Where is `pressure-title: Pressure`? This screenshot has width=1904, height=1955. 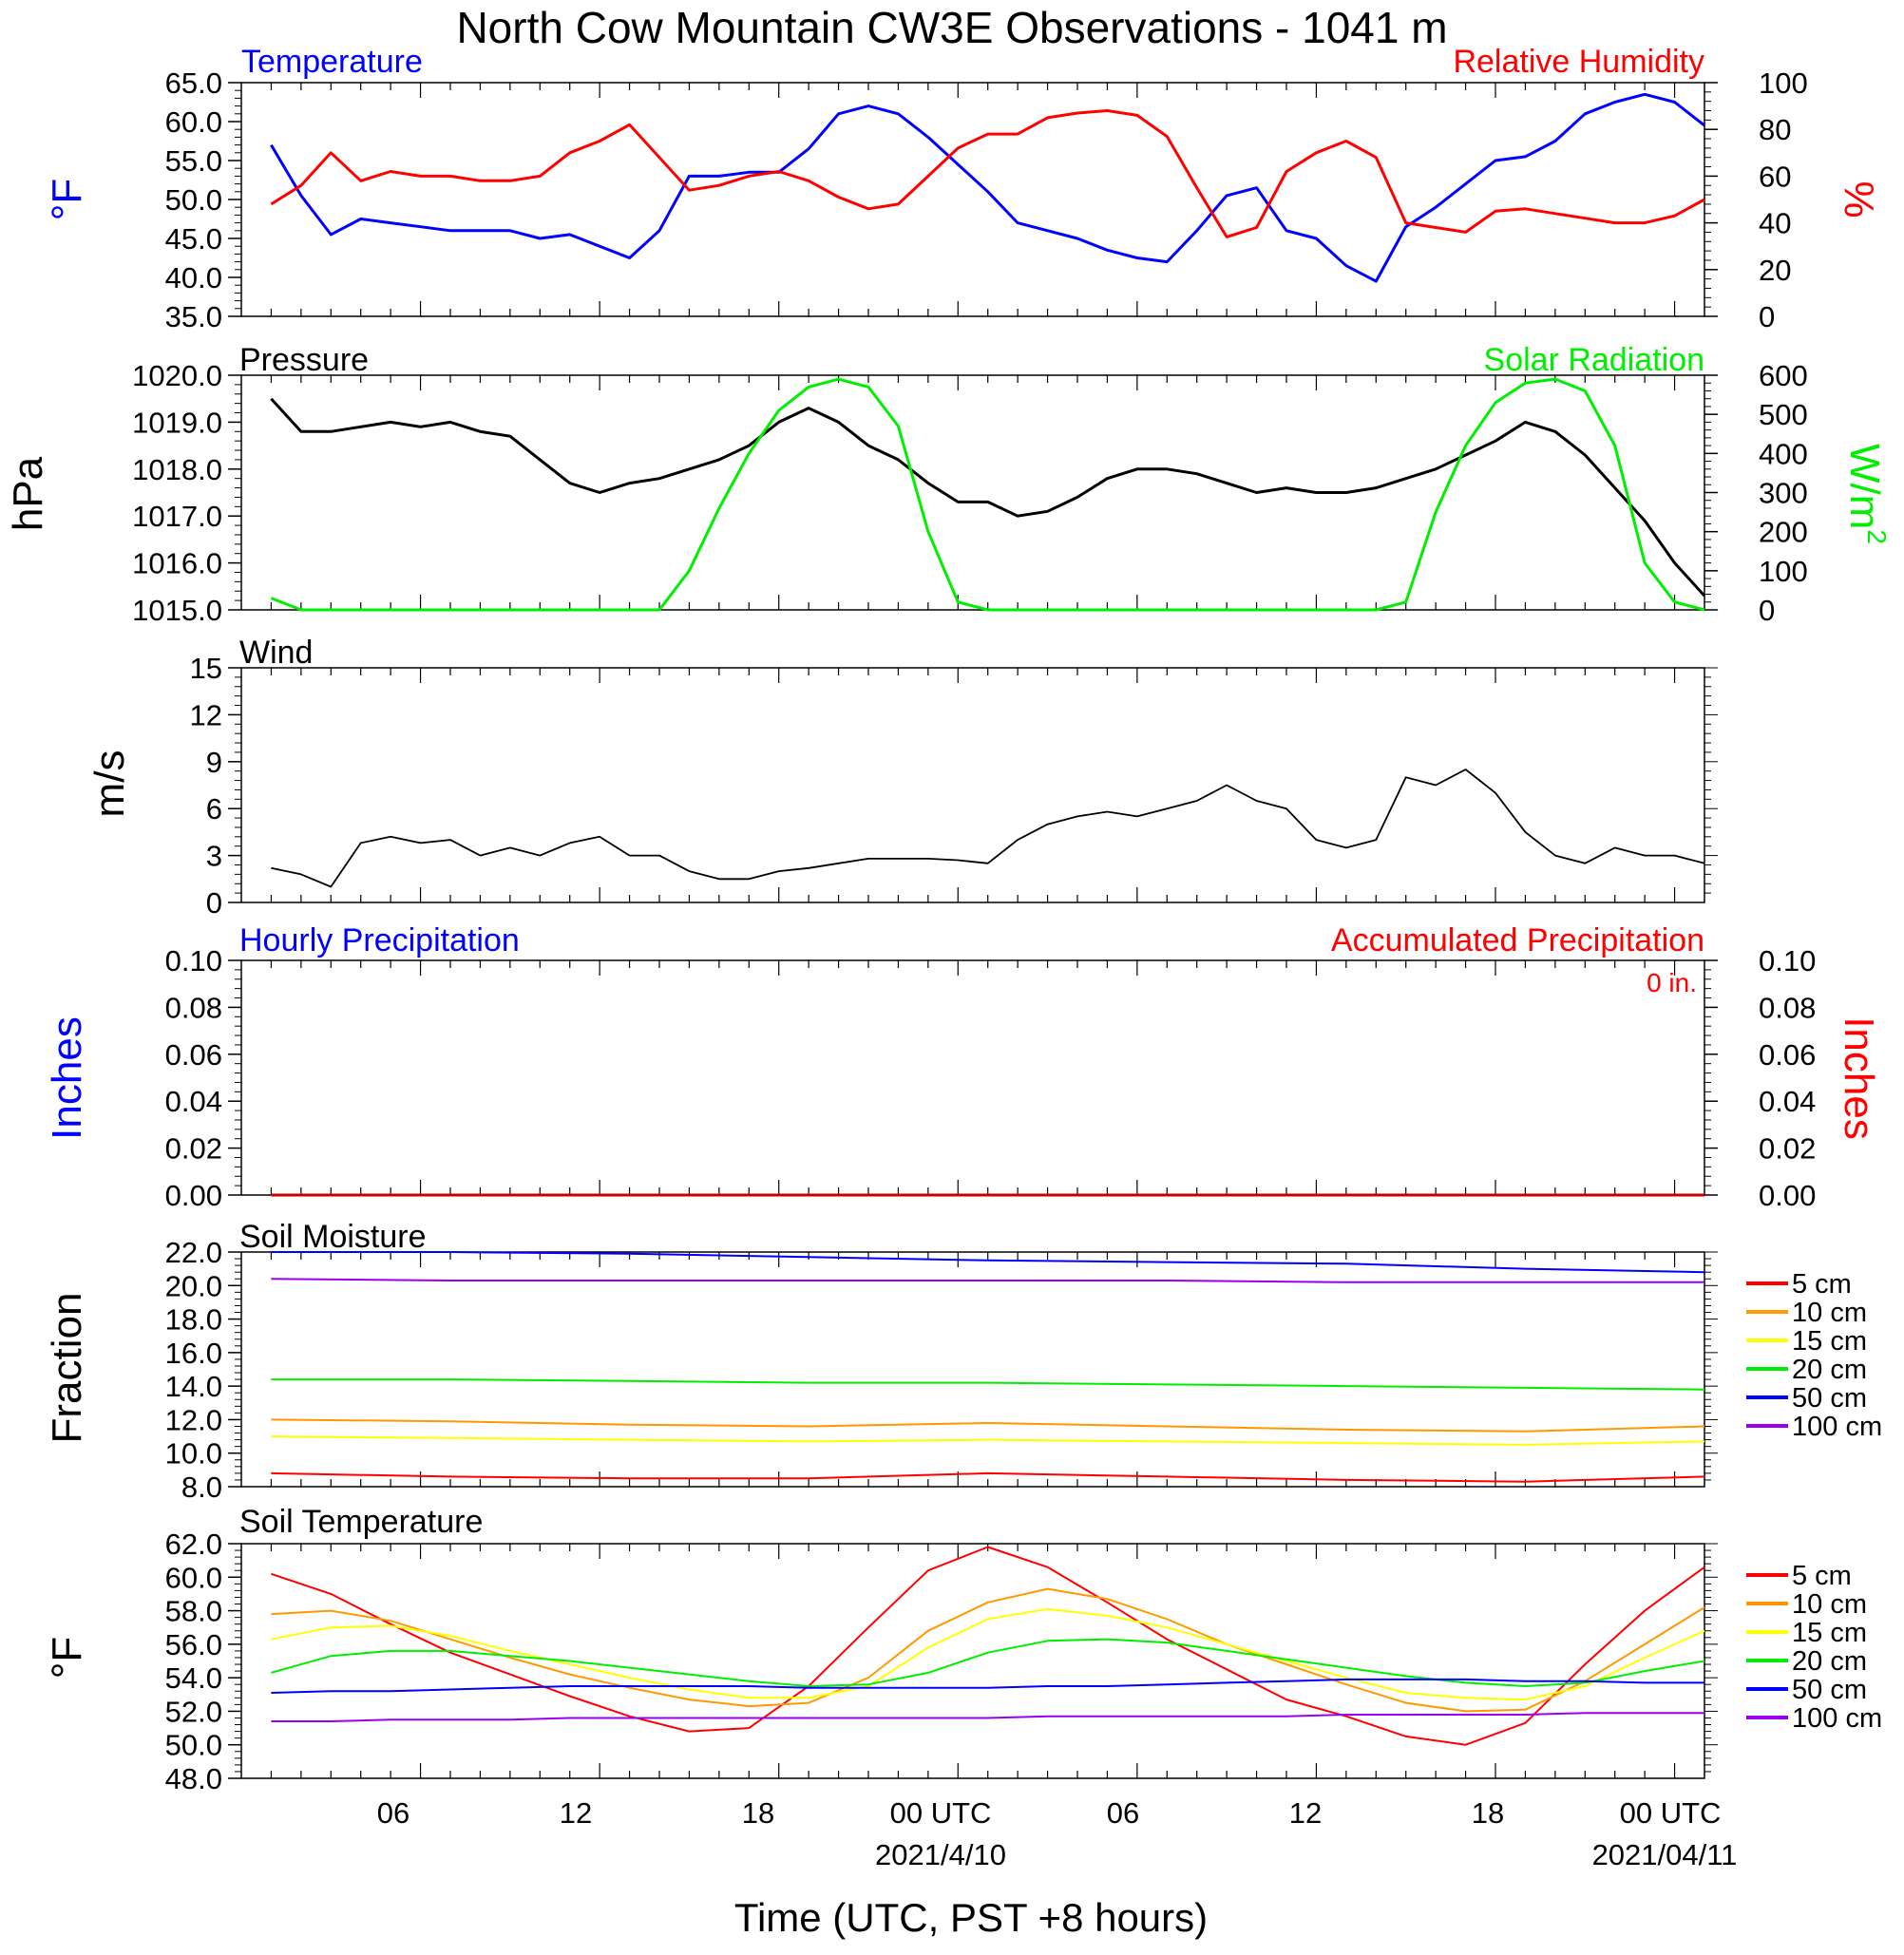
pressure-title: Pressure is located at coordinates (304, 360).